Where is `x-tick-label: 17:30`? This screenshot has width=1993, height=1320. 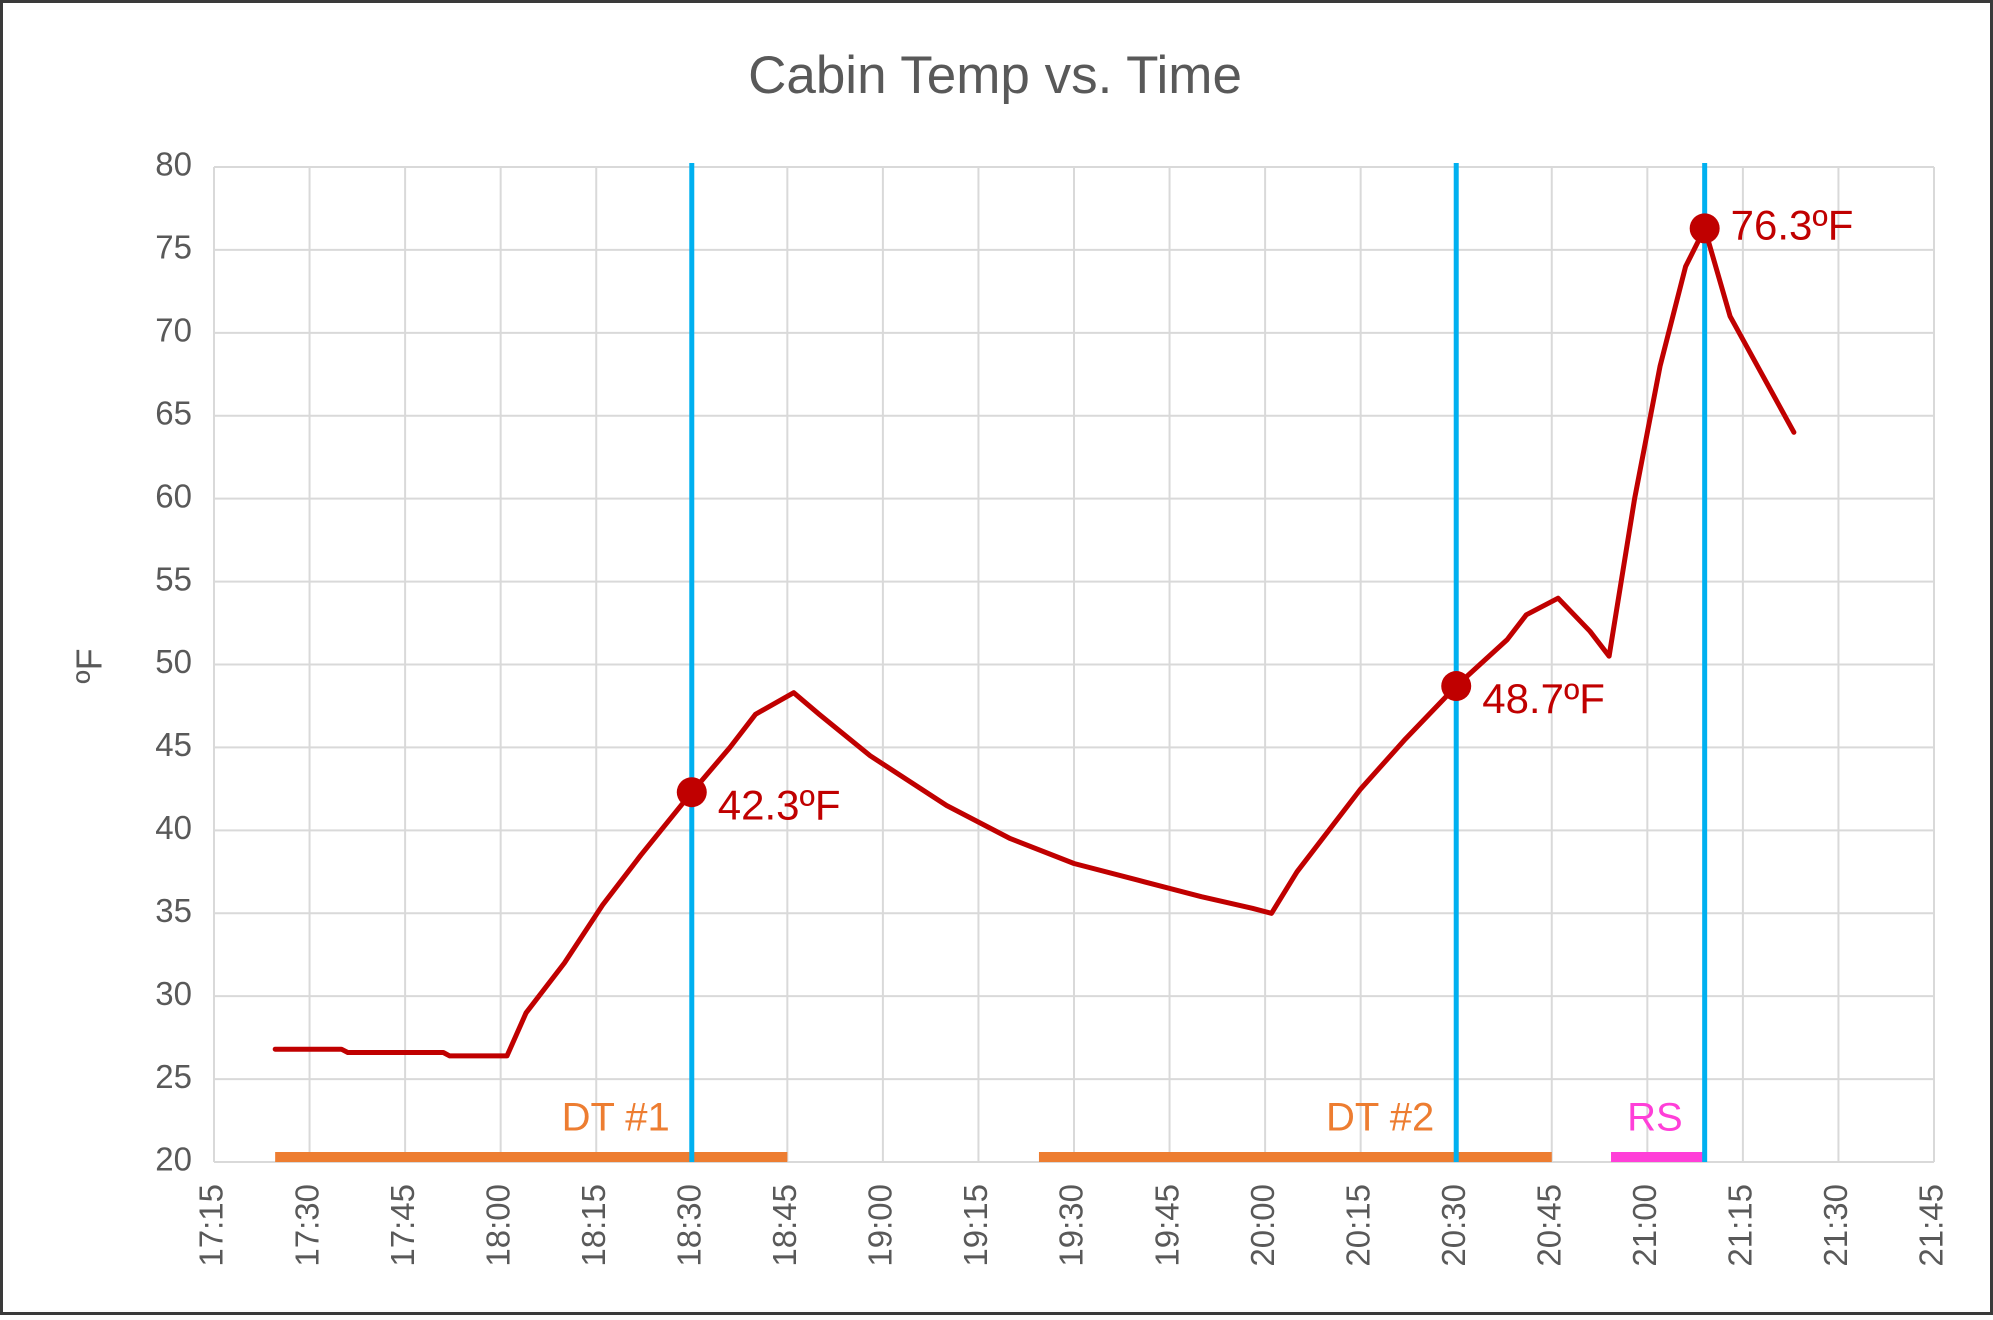 x-tick-label: 17:30 is located at coordinates (306, 1225).